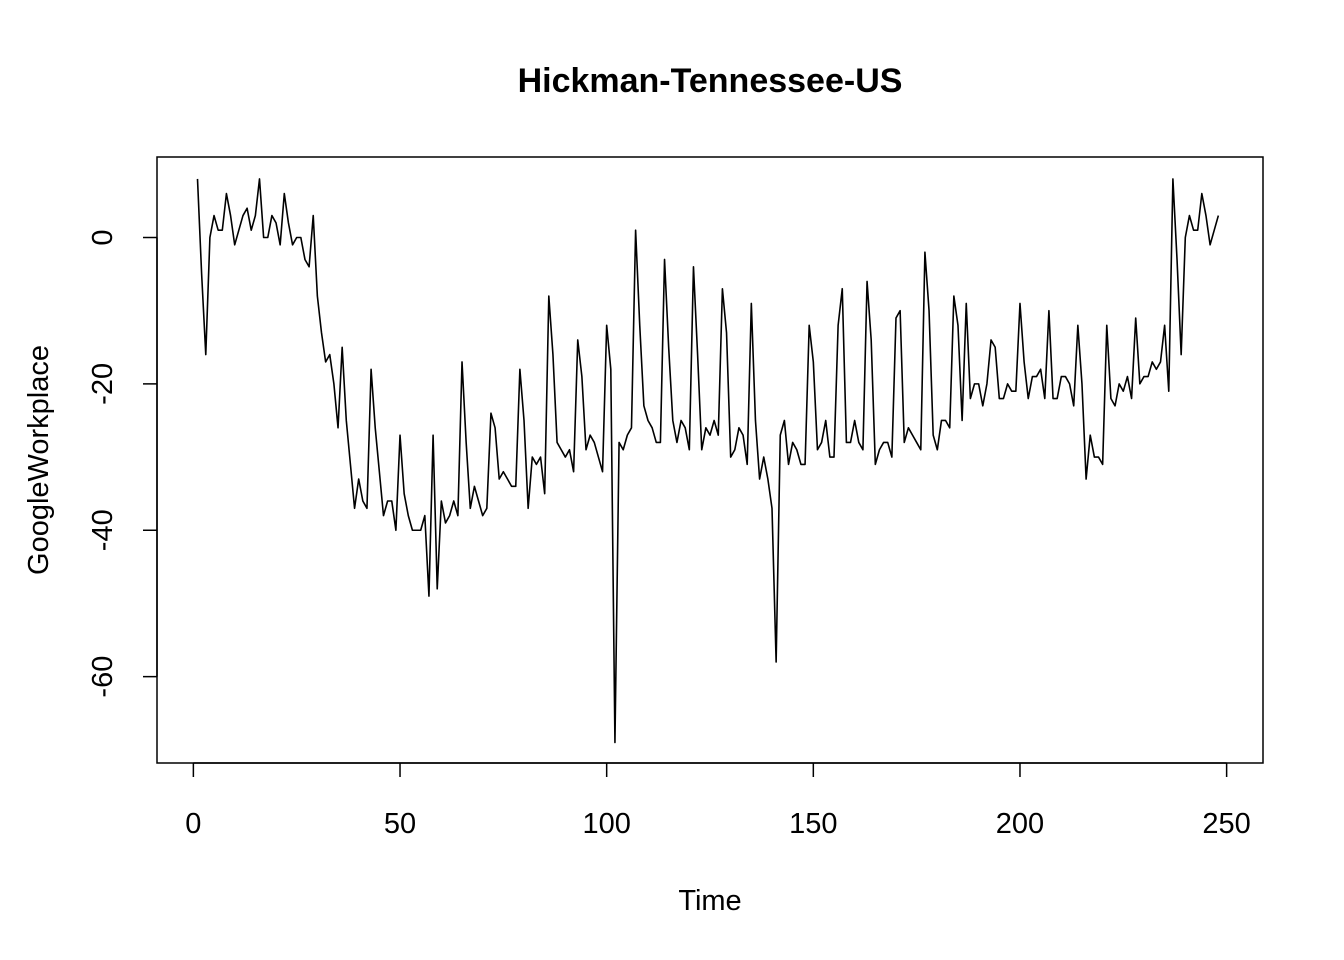 This screenshot has height=960, width=1344. I want to click on y-tick-label: -60, so click(103, 677).